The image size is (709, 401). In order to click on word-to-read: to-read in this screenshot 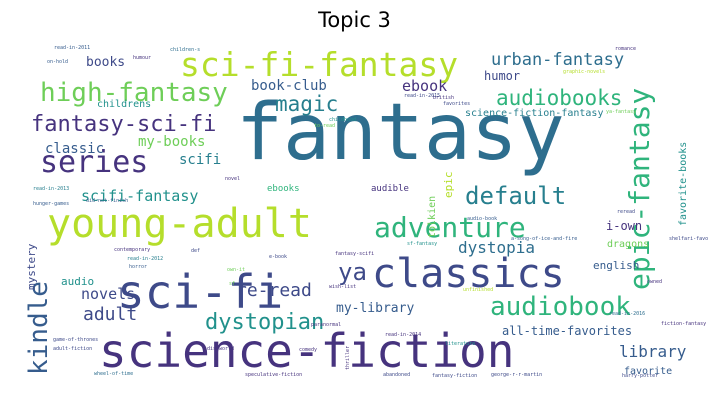, I will do `click(325, 126)`.